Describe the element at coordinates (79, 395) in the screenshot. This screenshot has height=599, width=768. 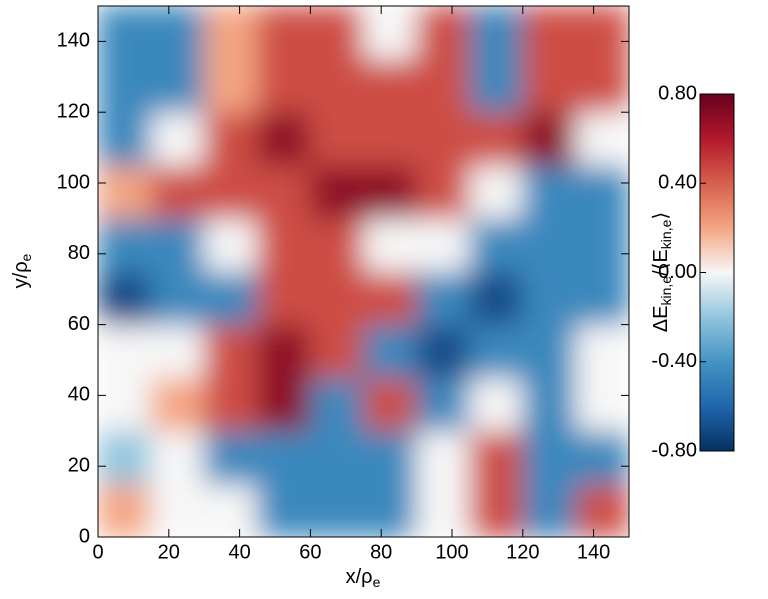
I see `y-tick-label: 40` at that location.